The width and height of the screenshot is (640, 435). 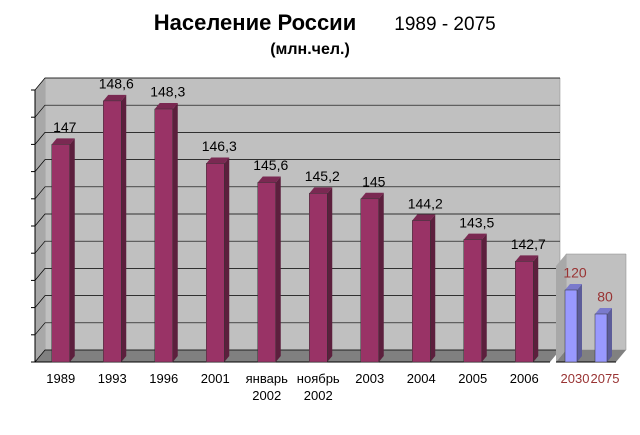 What do you see at coordinates (255, 22) in the screenshot?
I see `chart-title: Население России` at bounding box center [255, 22].